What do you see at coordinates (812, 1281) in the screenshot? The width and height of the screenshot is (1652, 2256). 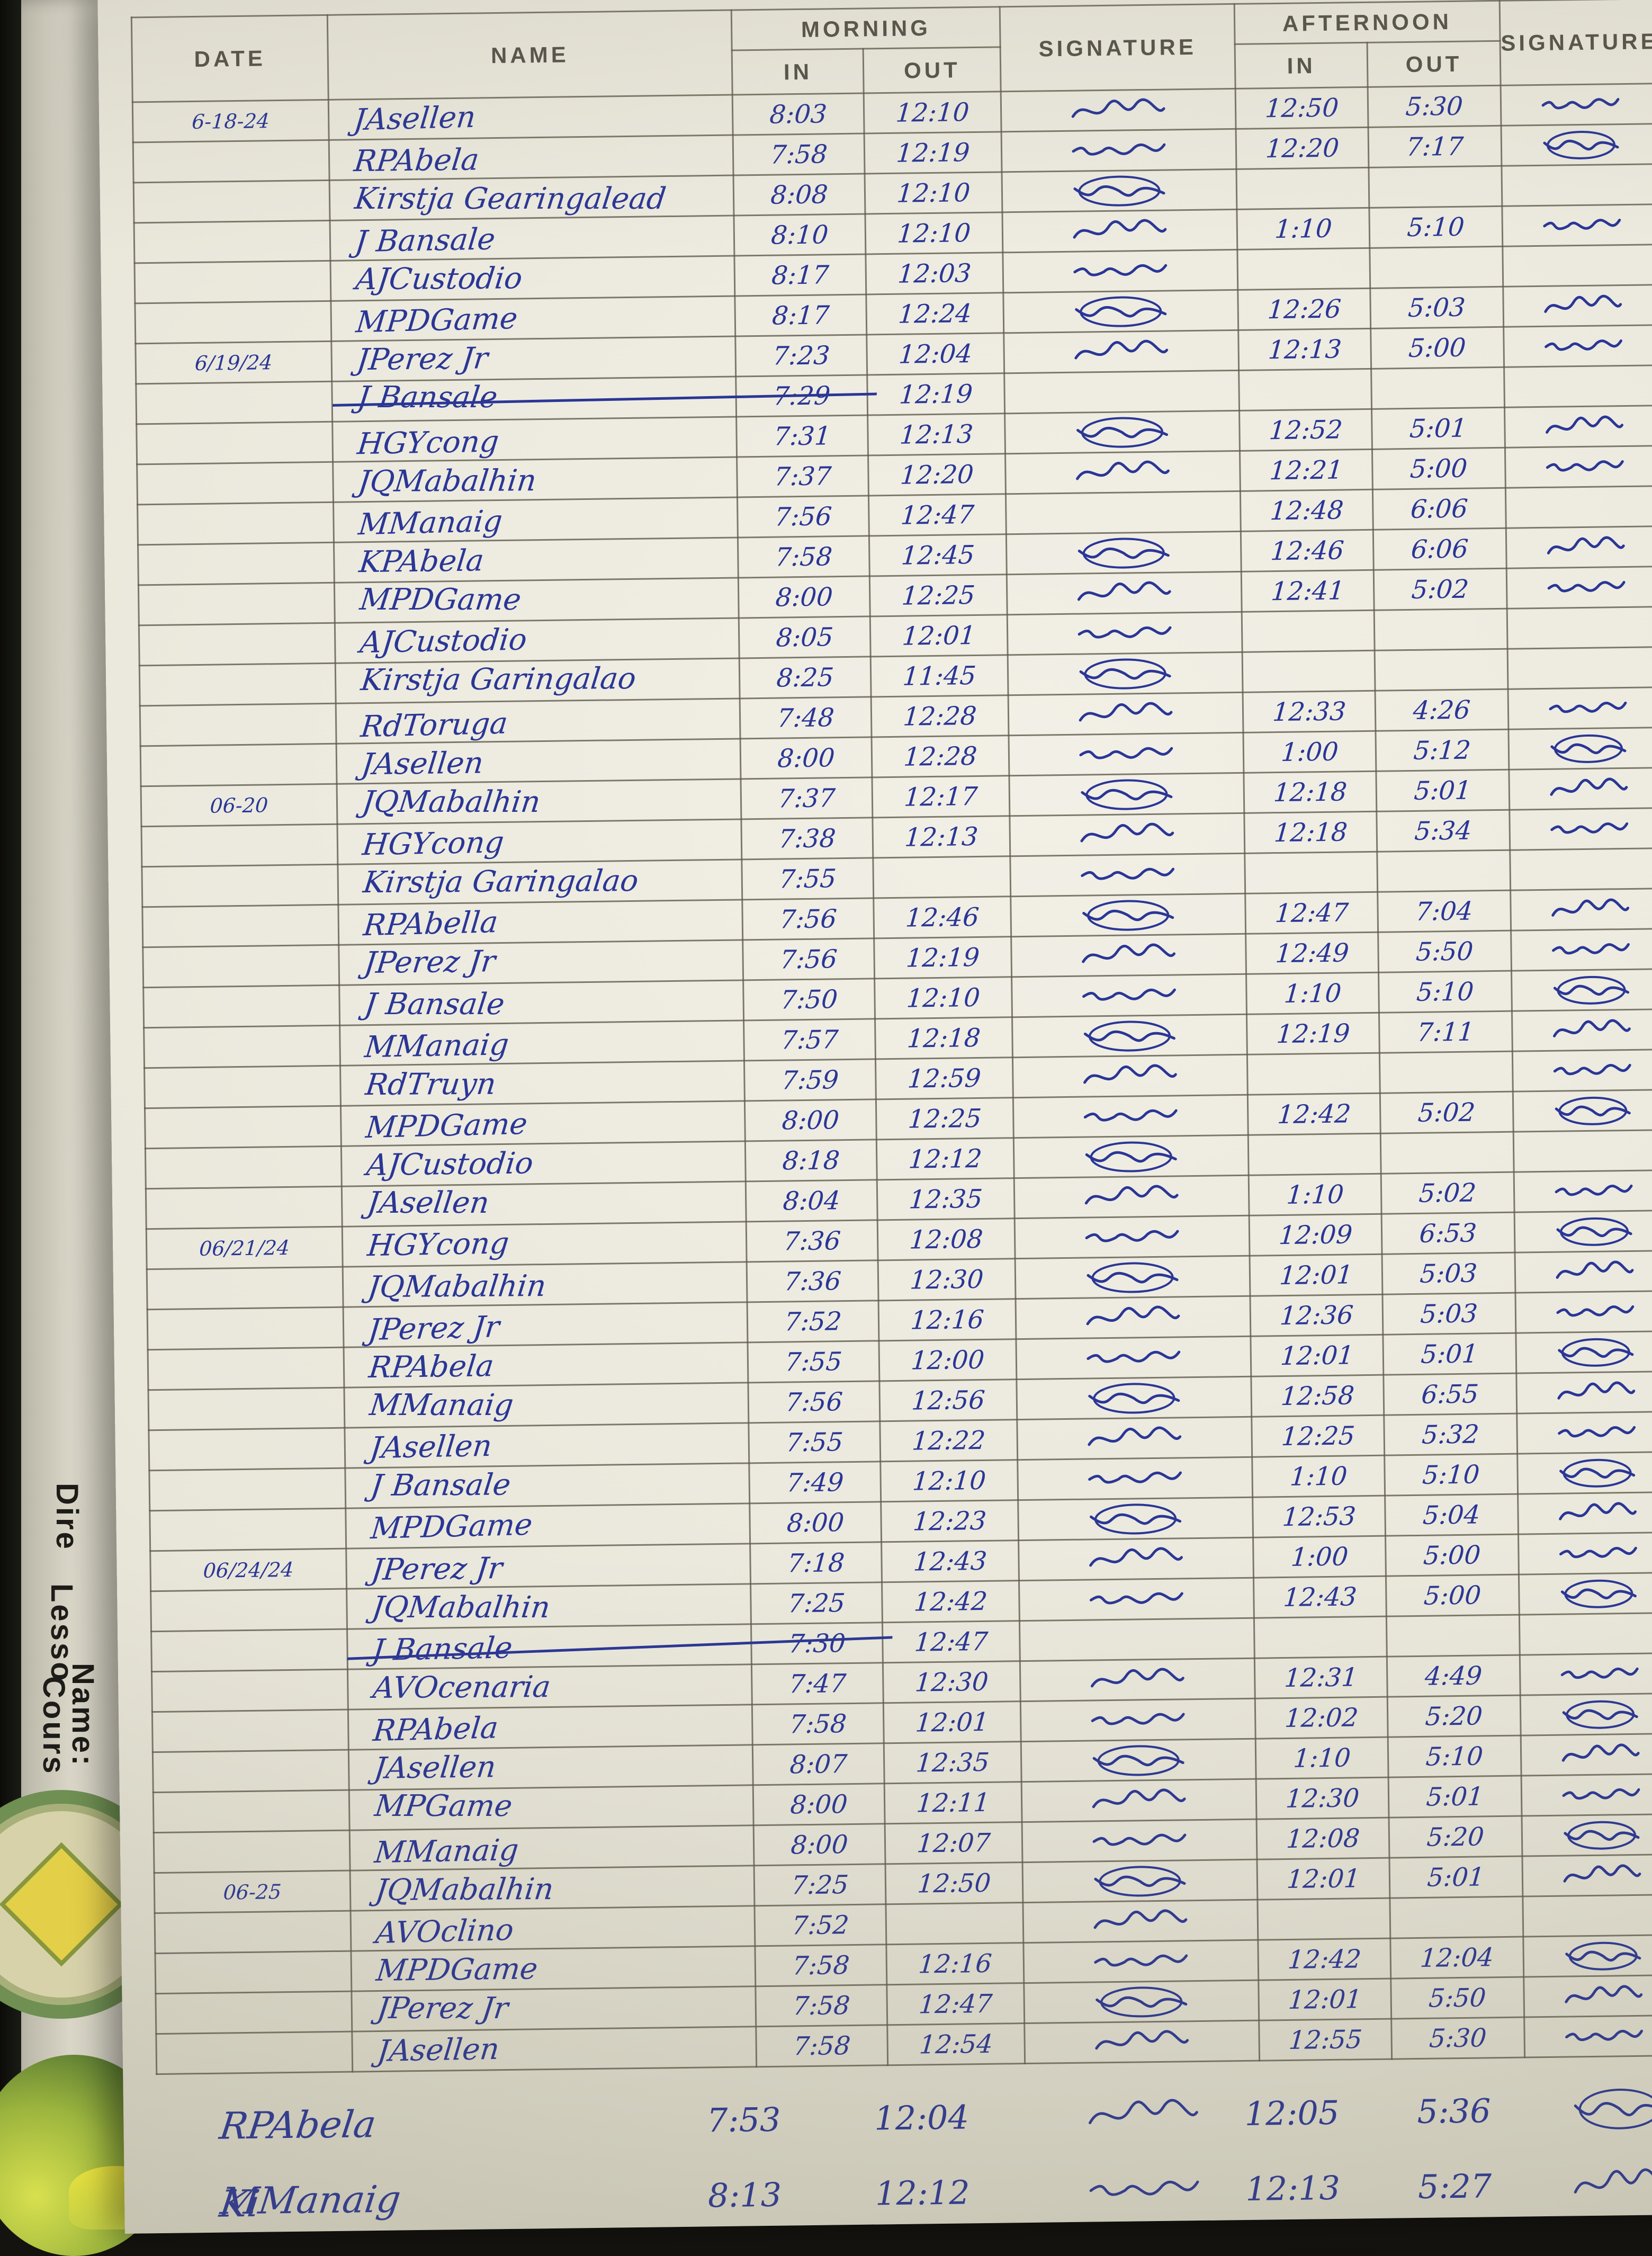 I see `morning-in-cell: 7:36` at bounding box center [812, 1281].